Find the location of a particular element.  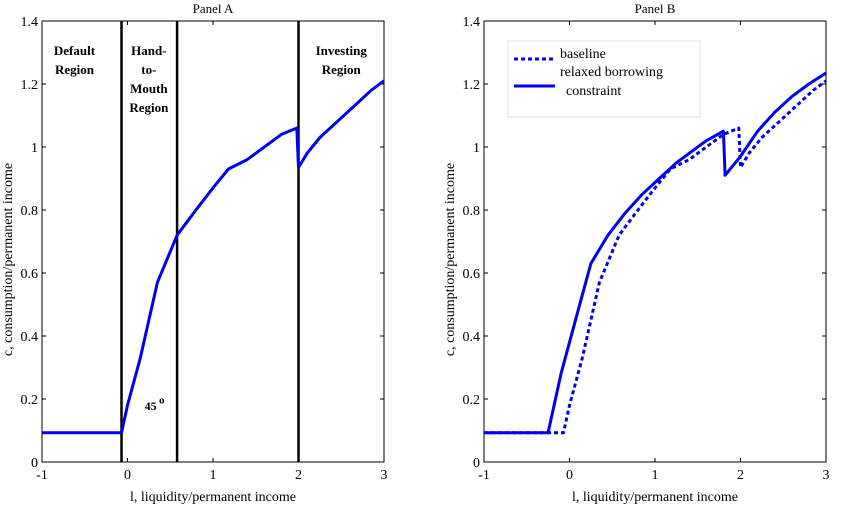

degree-mark: o is located at coordinates (162, 401).